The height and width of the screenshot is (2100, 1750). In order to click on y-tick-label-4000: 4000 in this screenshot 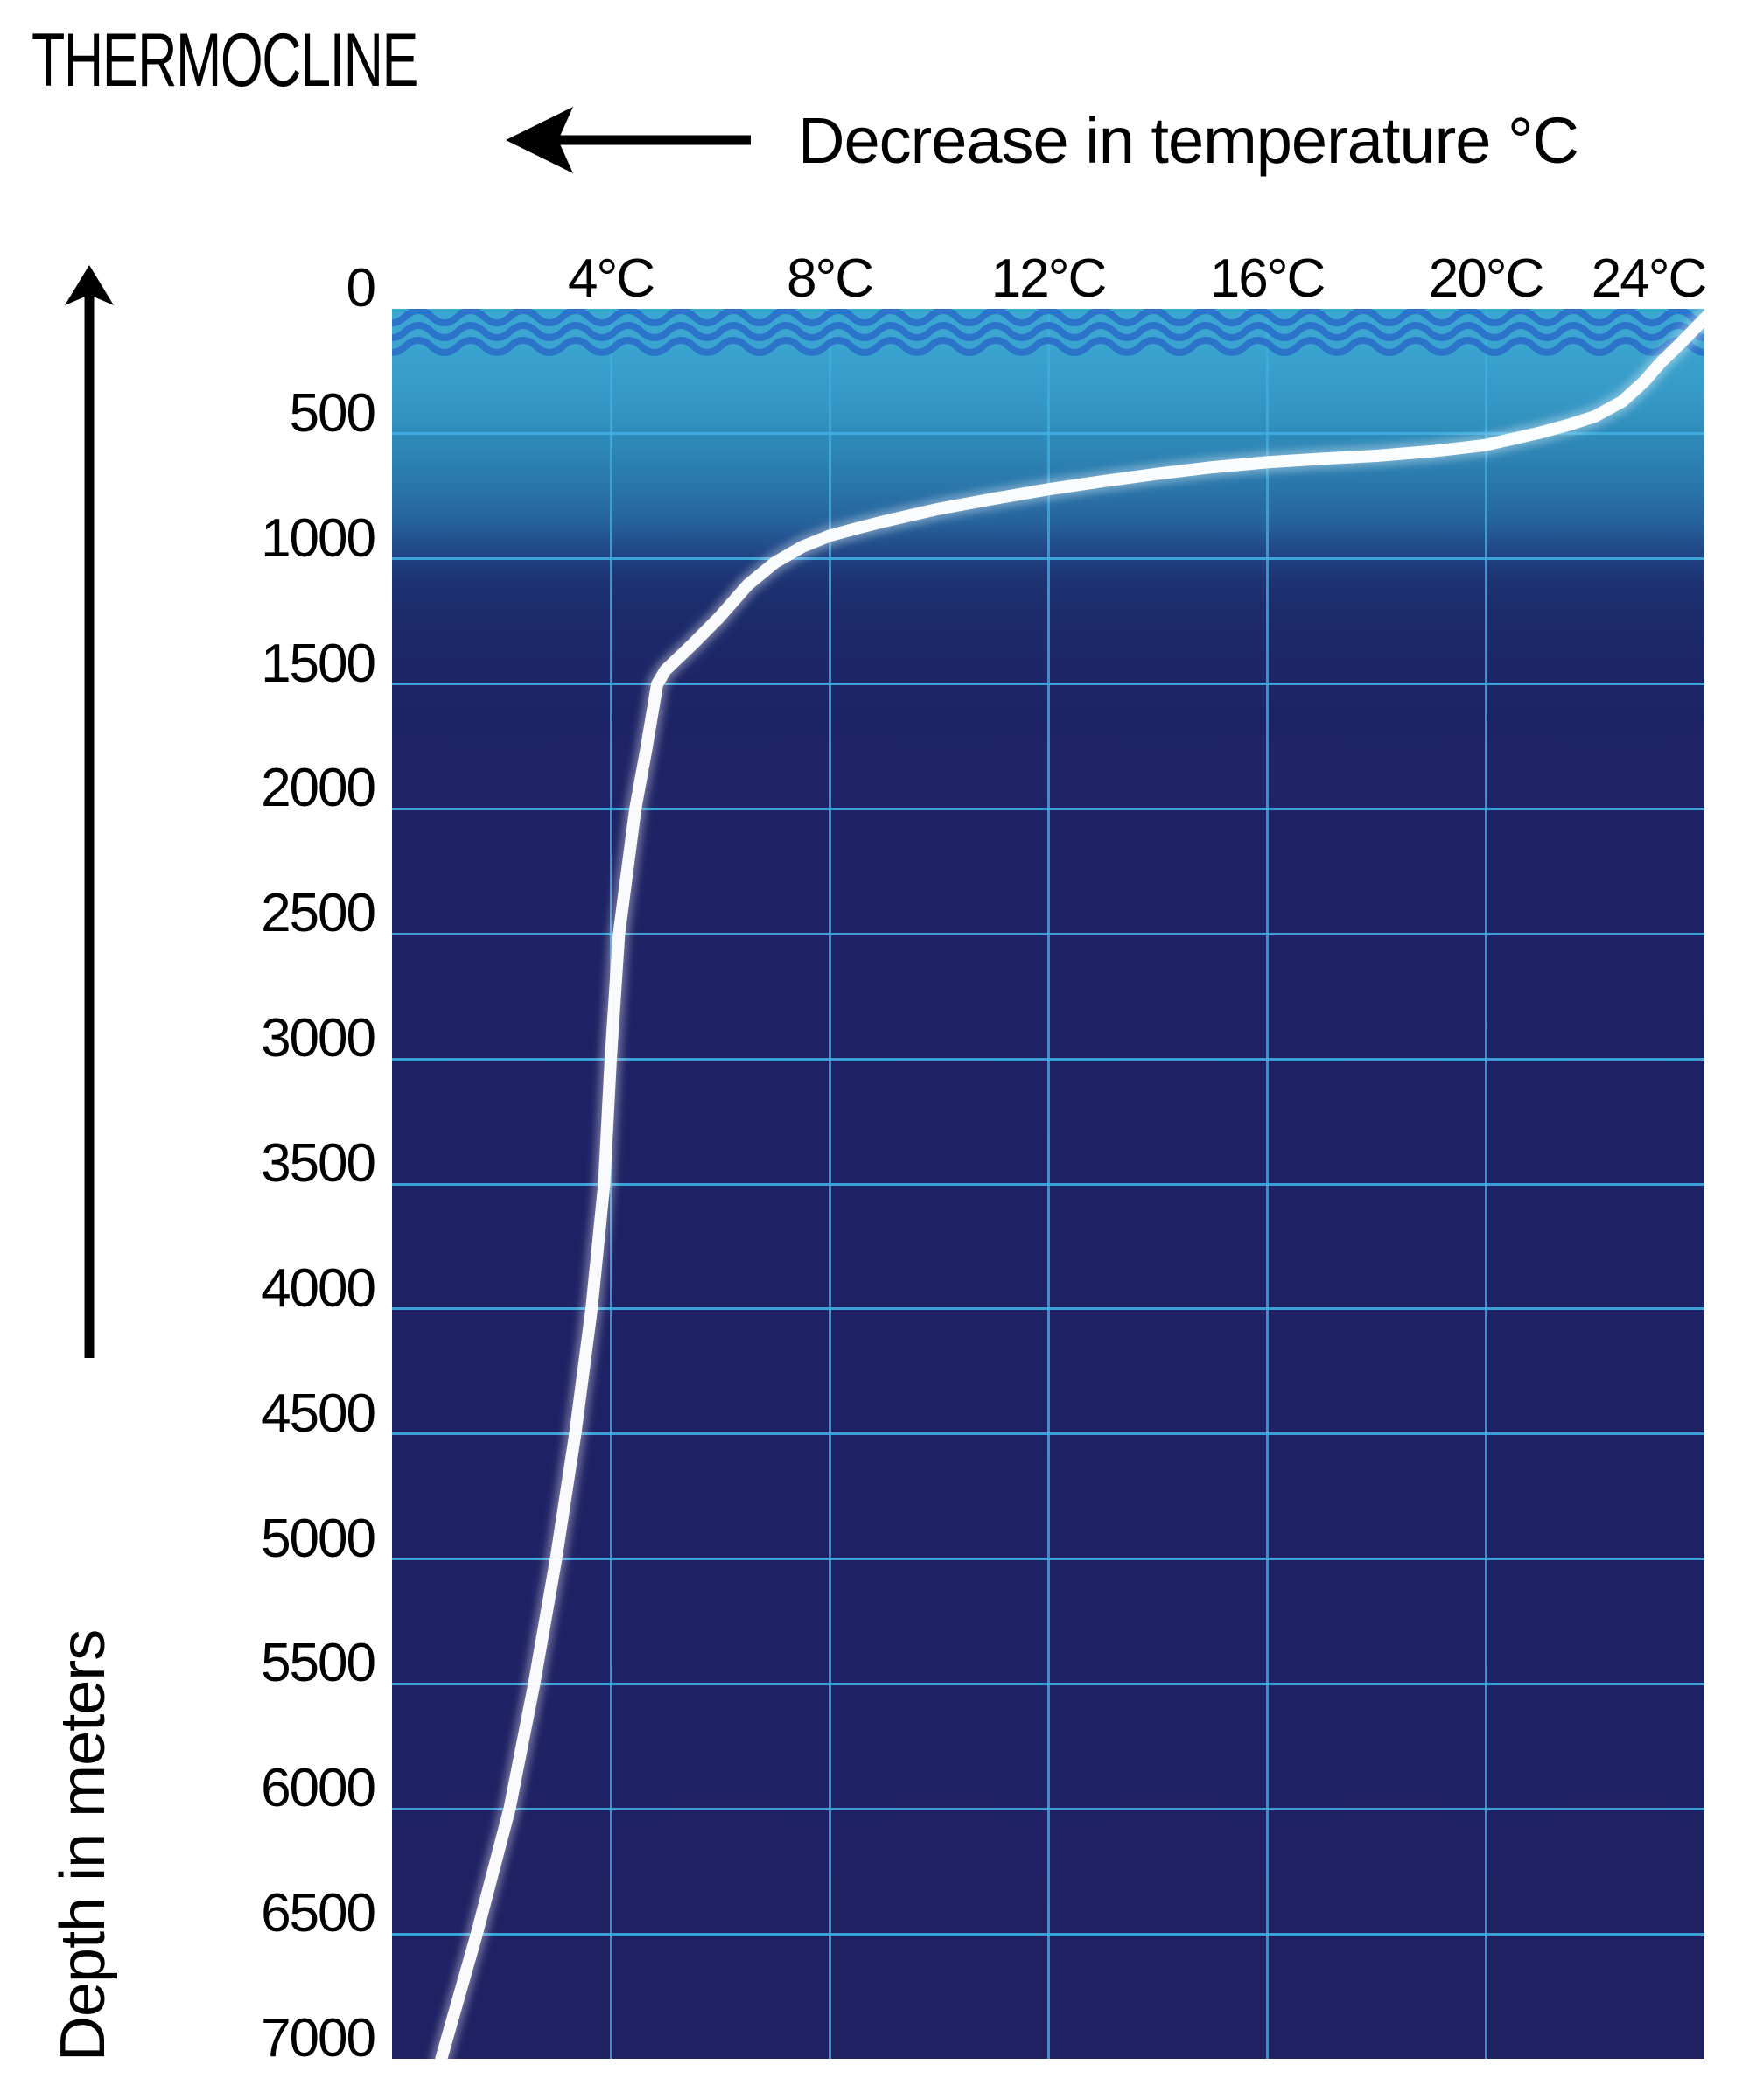, I will do `click(318, 1288)`.